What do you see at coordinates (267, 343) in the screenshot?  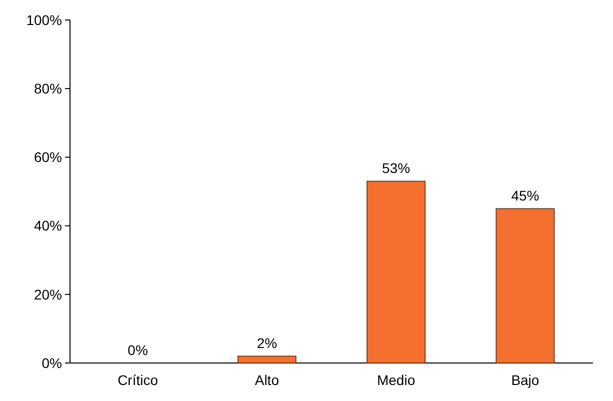 I see `data-label: 2%` at bounding box center [267, 343].